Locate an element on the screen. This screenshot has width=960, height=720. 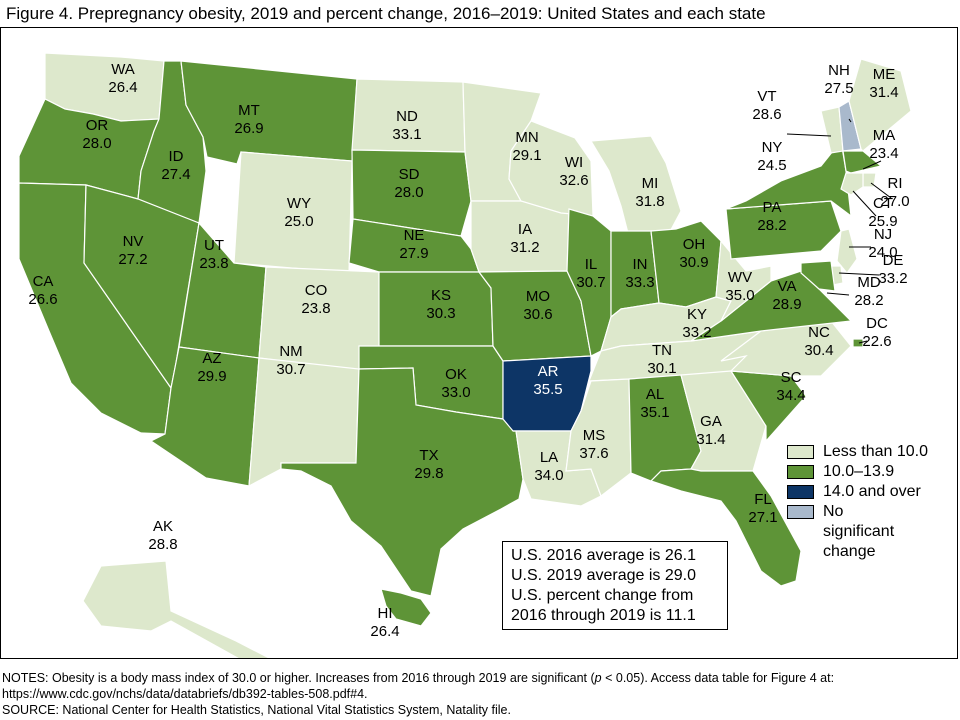
state-value-wa: 26.4 is located at coordinates (122, 87).